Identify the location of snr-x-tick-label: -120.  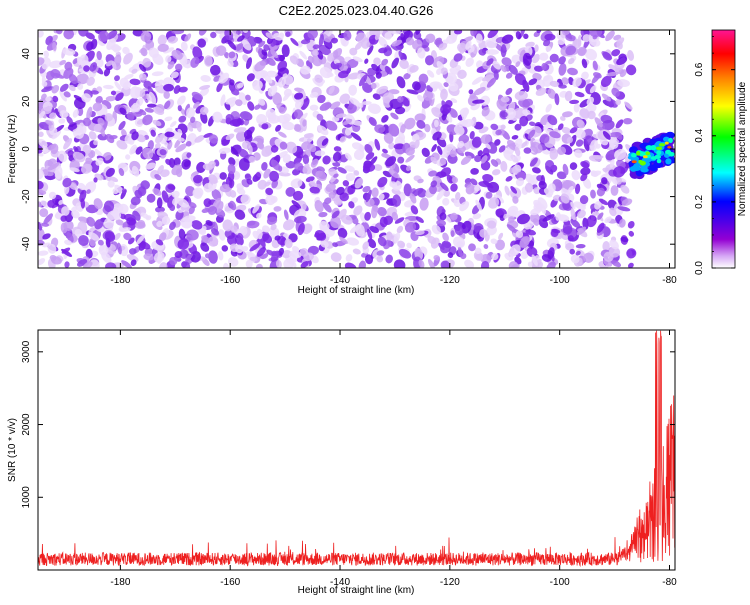
(450, 582).